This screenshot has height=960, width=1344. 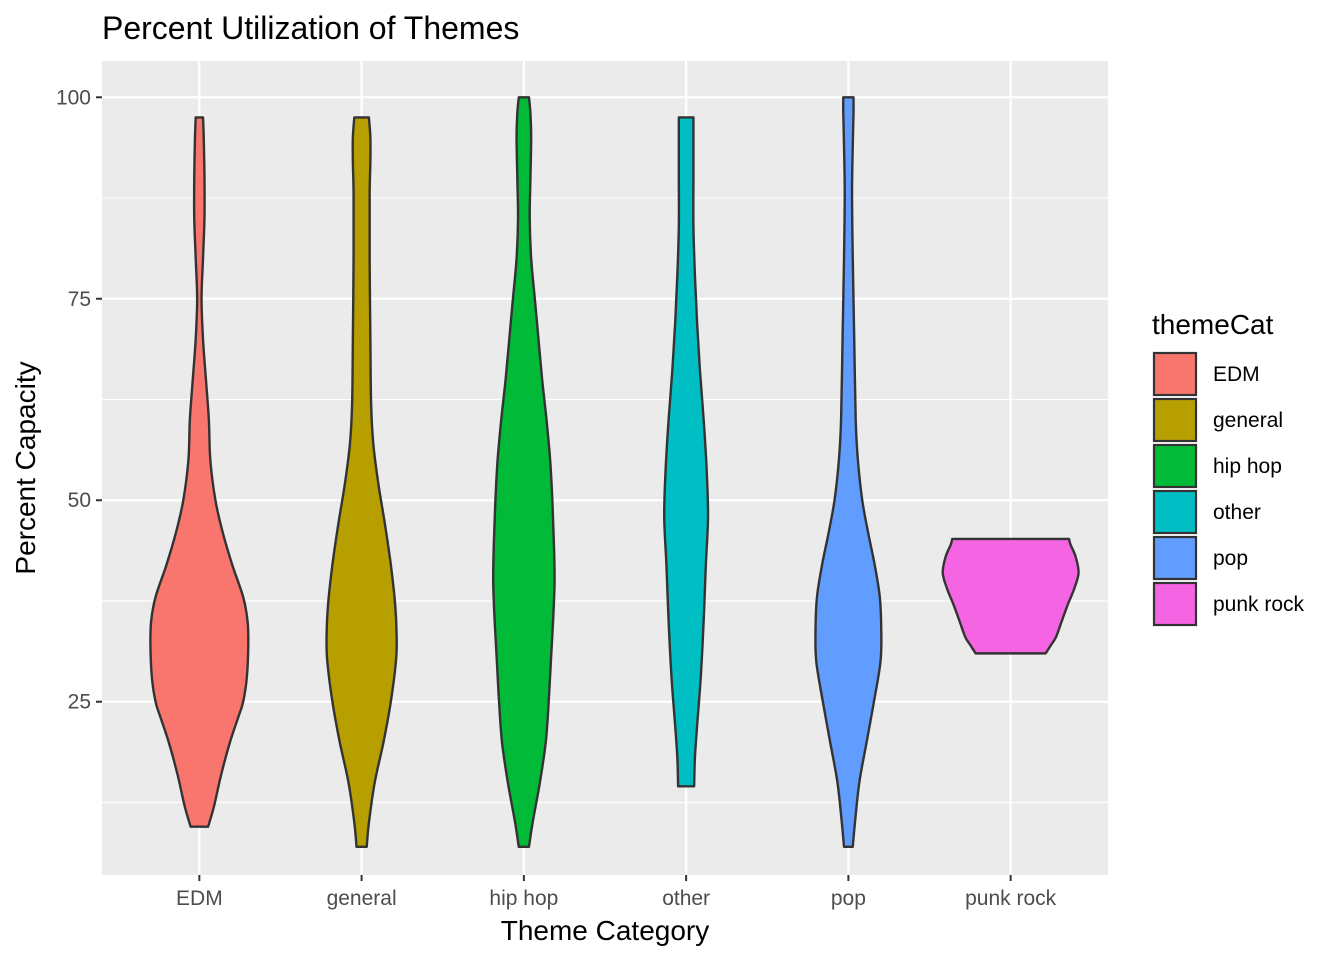 I want to click on legend-label: punk rock, so click(x=1259, y=604).